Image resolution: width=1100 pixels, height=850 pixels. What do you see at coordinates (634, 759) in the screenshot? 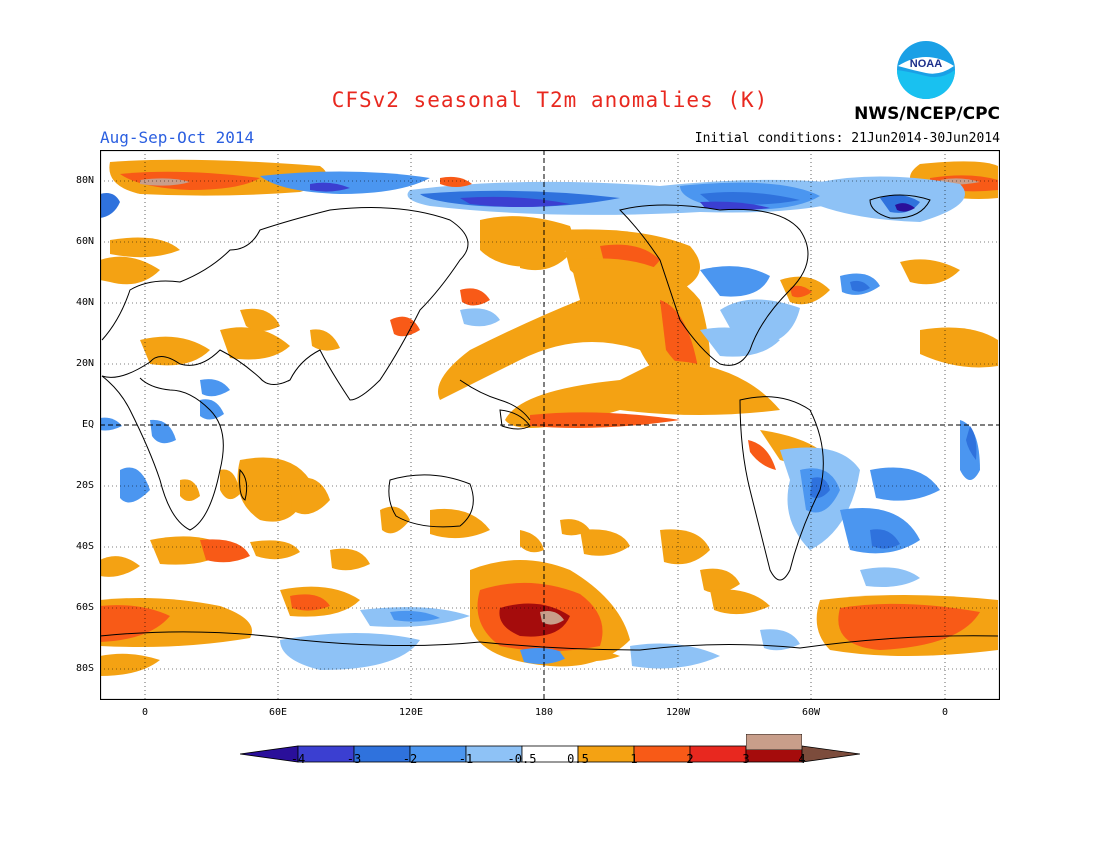
I see `colorbar-label: 1` at bounding box center [634, 759].